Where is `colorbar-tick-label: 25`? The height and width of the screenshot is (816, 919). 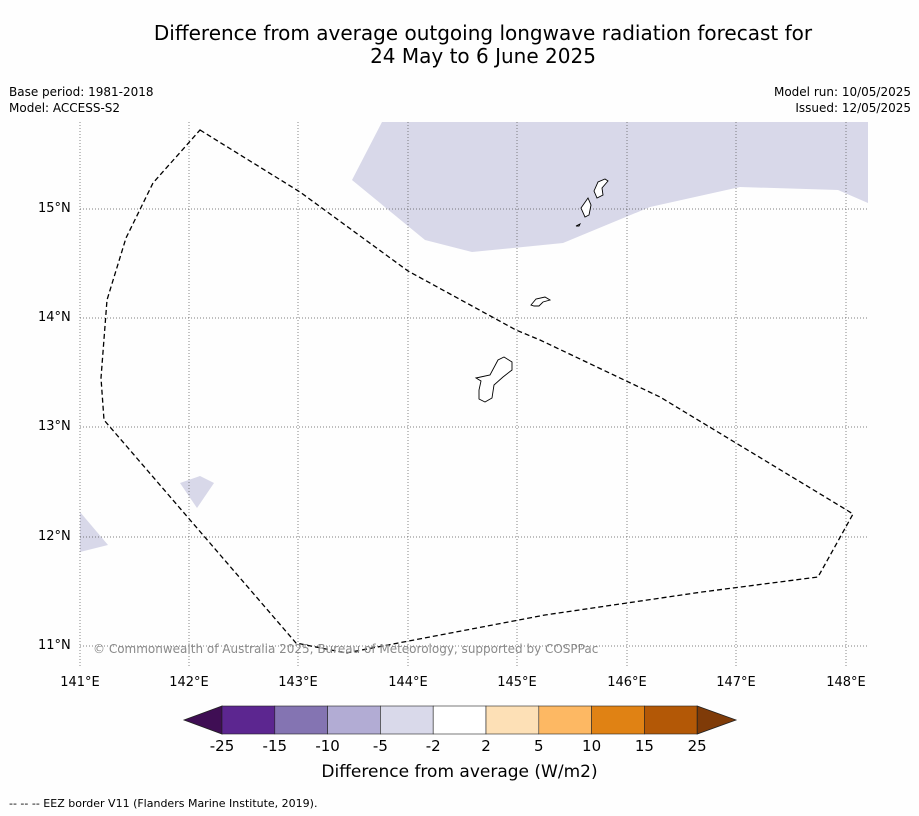
colorbar-tick-label: 25 is located at coordinates (697, 746).